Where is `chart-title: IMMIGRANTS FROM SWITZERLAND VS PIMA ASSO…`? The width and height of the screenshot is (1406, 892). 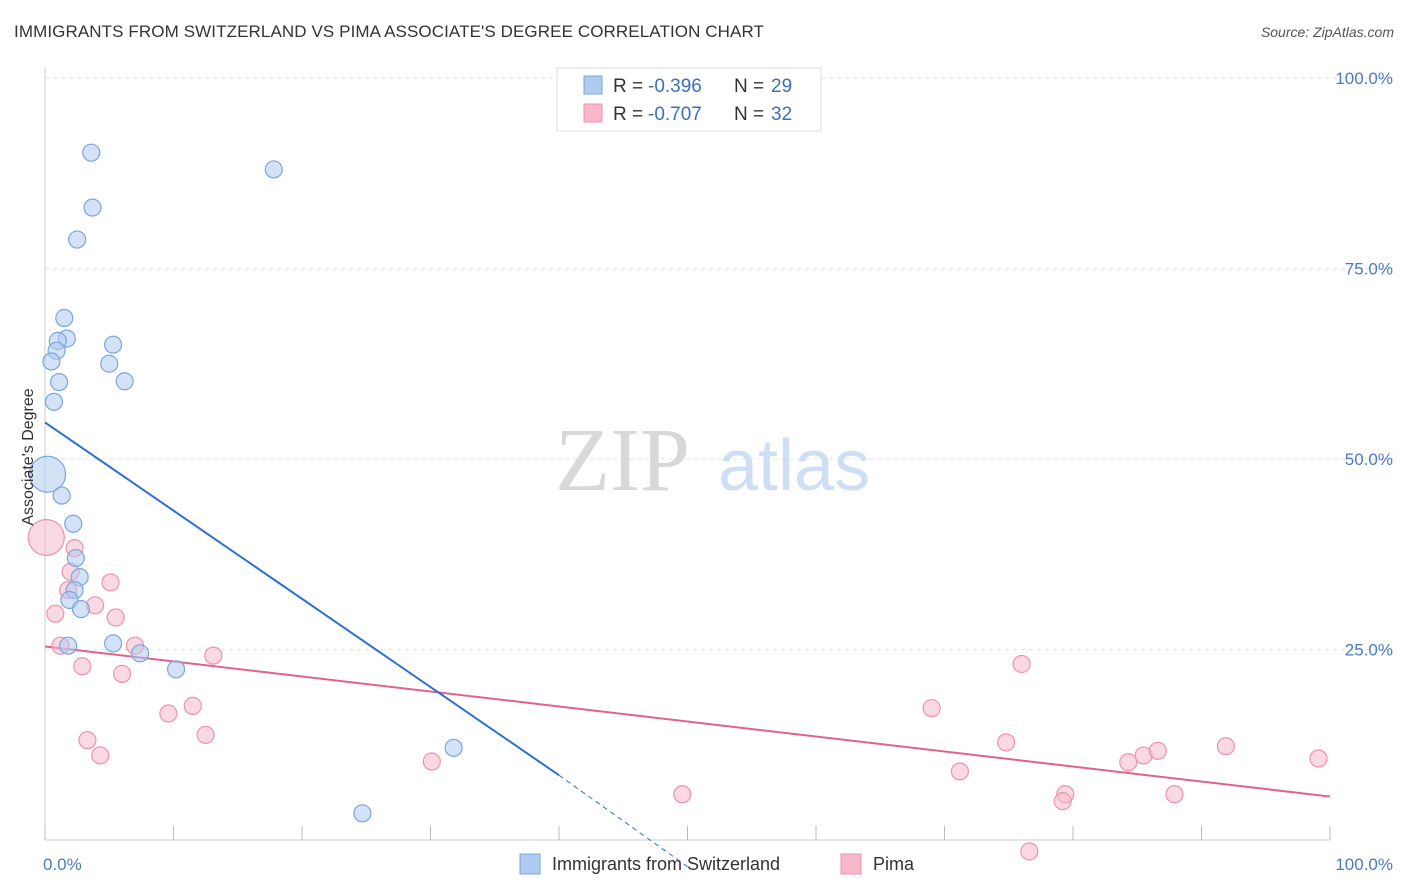
chart-title: IMMIGRANTS FROM SWITZERLAND VS PIMA ASSO… is located at coordinates (389, 31).